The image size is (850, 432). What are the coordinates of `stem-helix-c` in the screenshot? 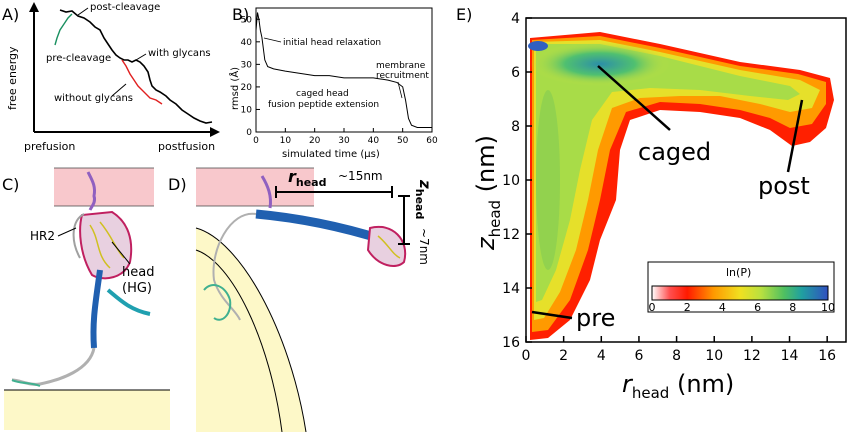 It's located at (96, 309).